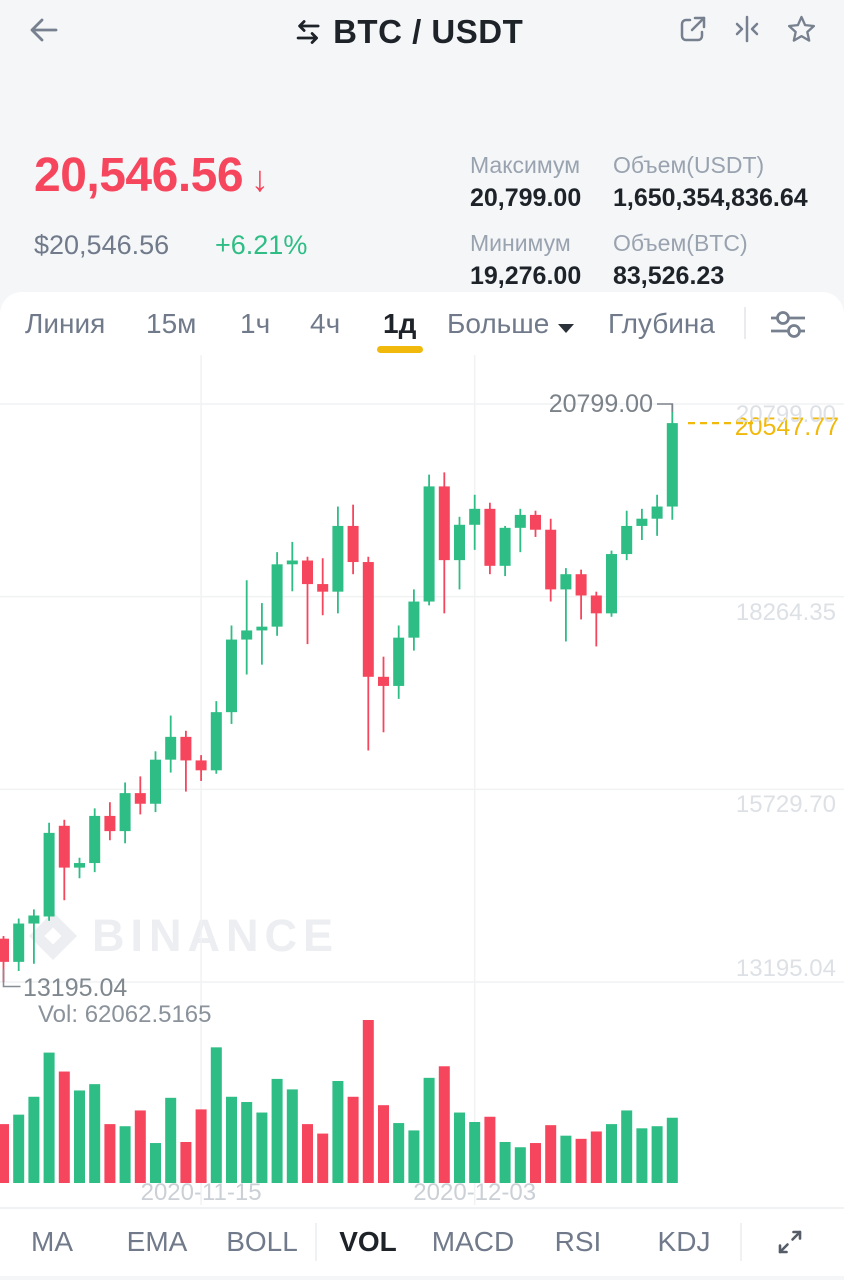 The height and width of the screenshot is (1280, 844). I want to click on stat-vol-btc-value: 83,526.23, so click(669, 276).